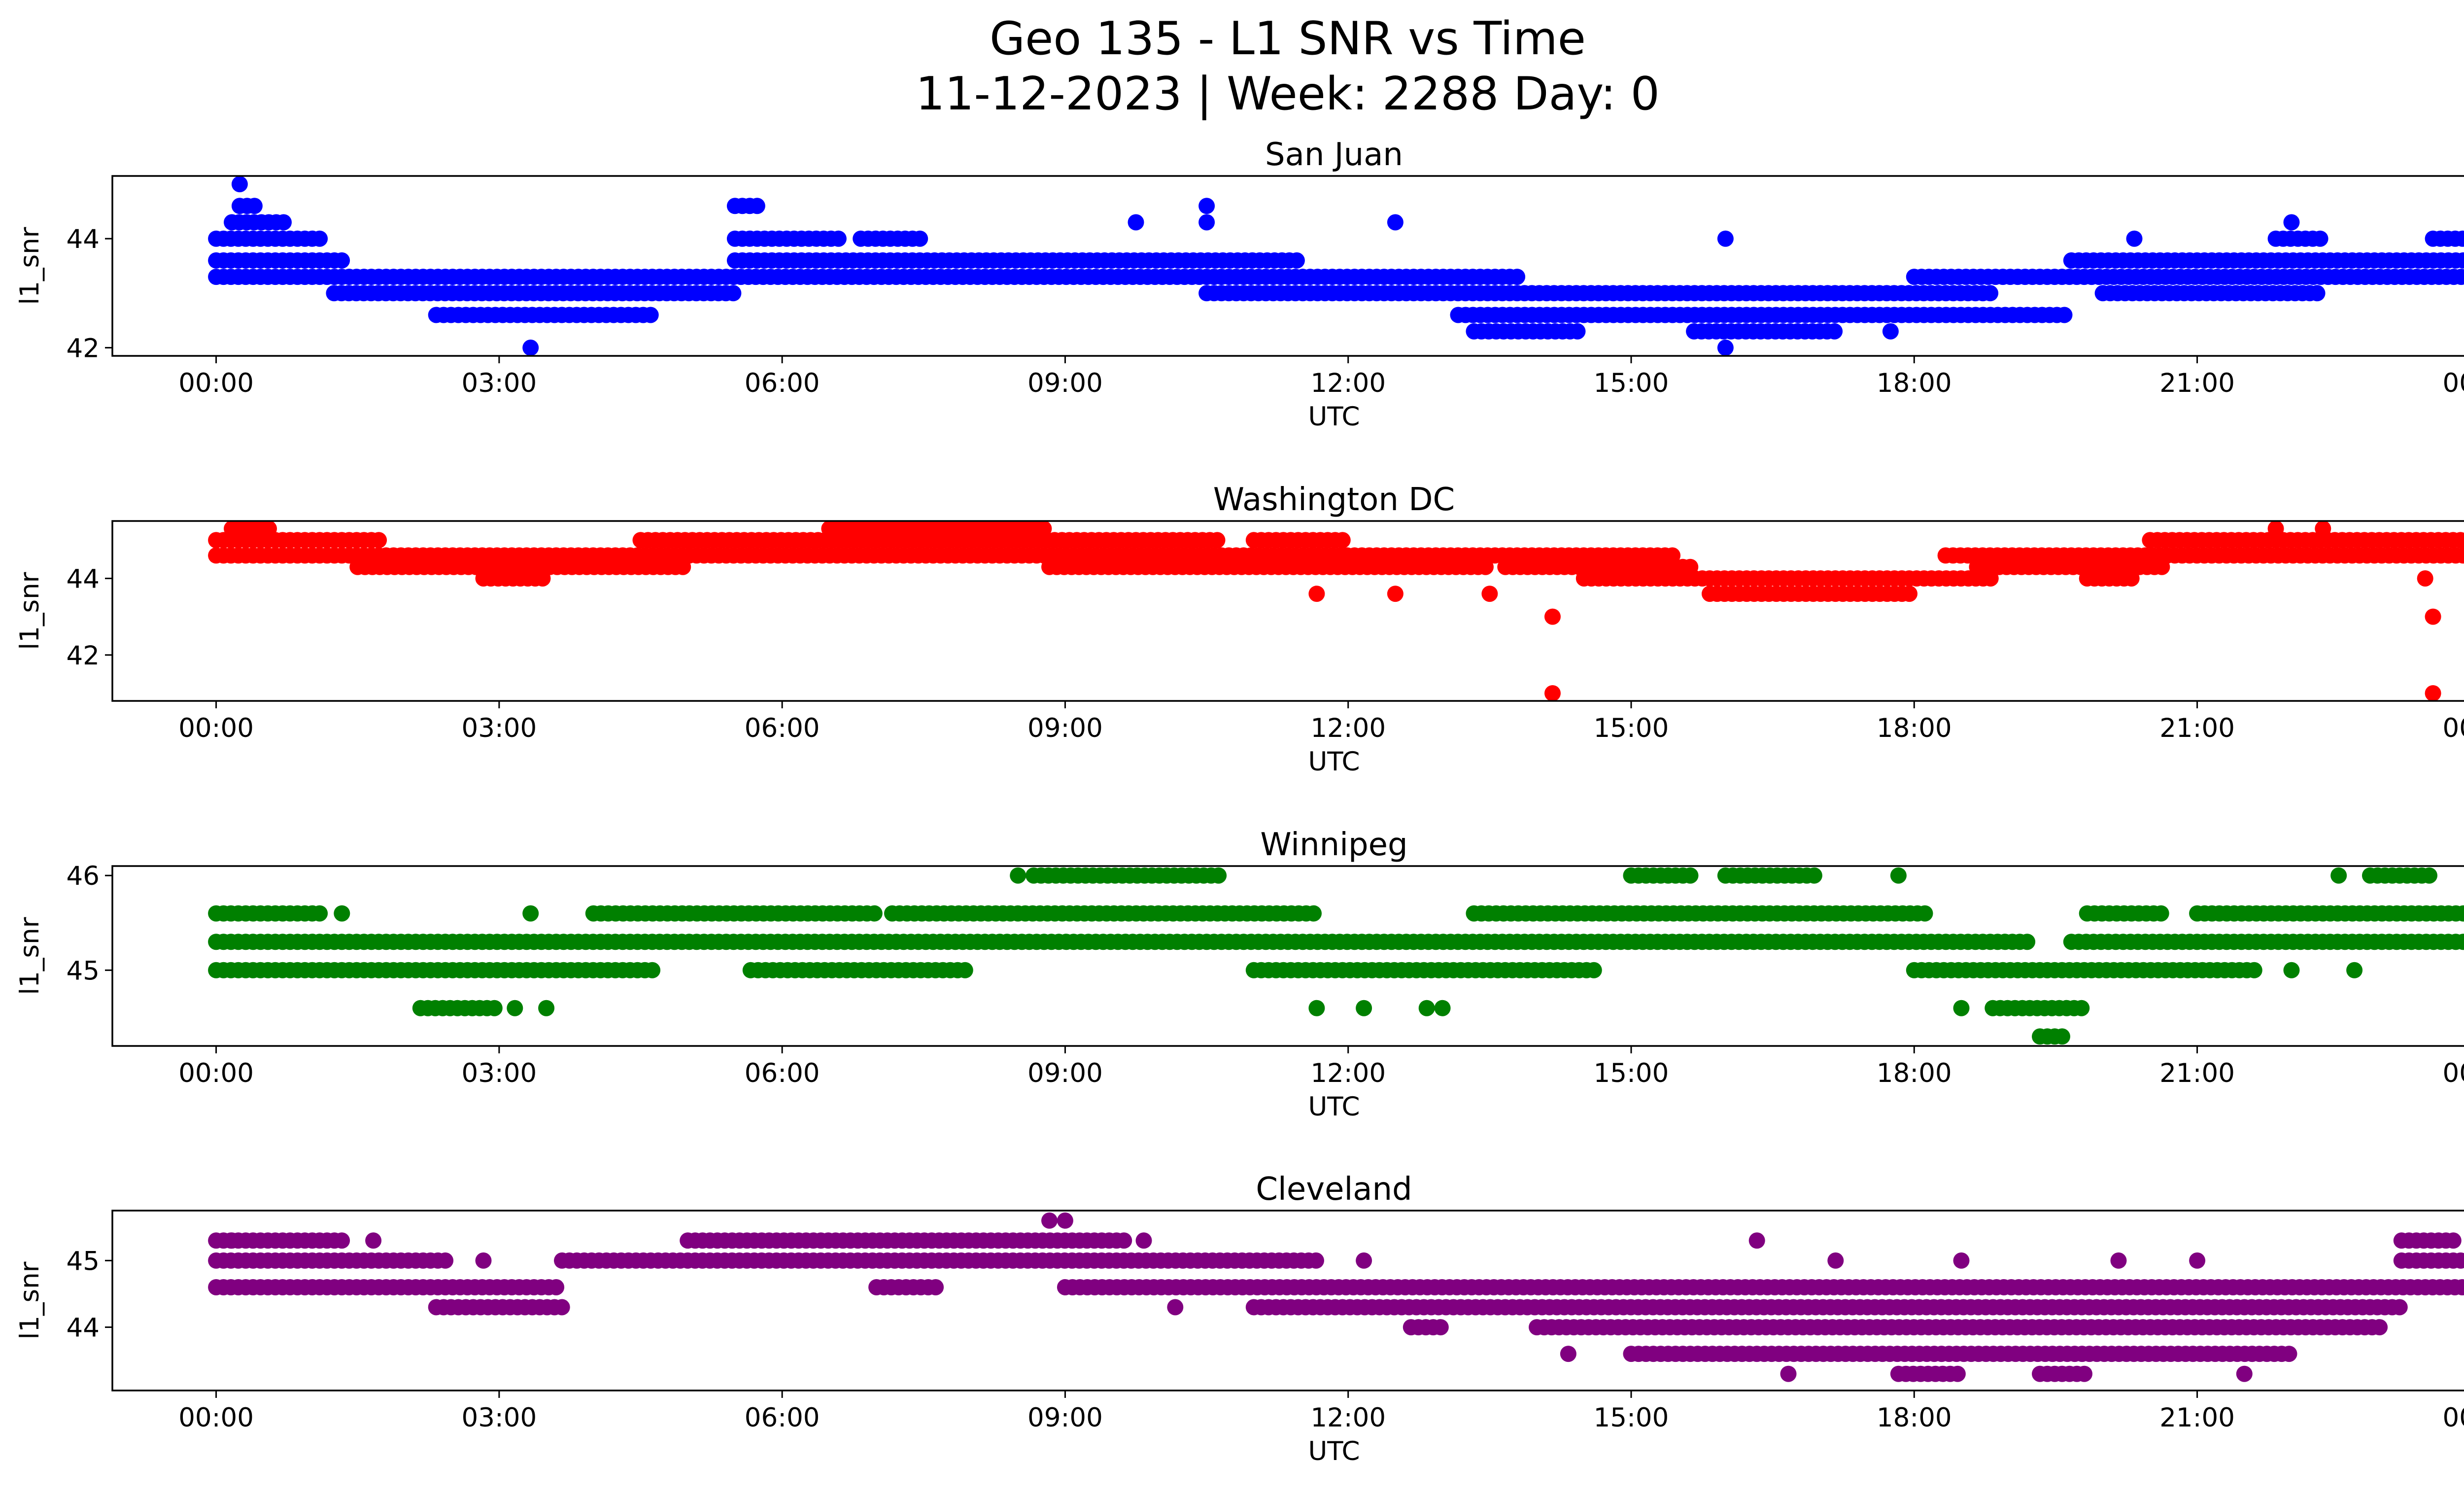  What do you see at coordinates (1065, 1073) in the screenshot?
I see `x-tick-label: 09:00` at bounding box center [1065, 1073].